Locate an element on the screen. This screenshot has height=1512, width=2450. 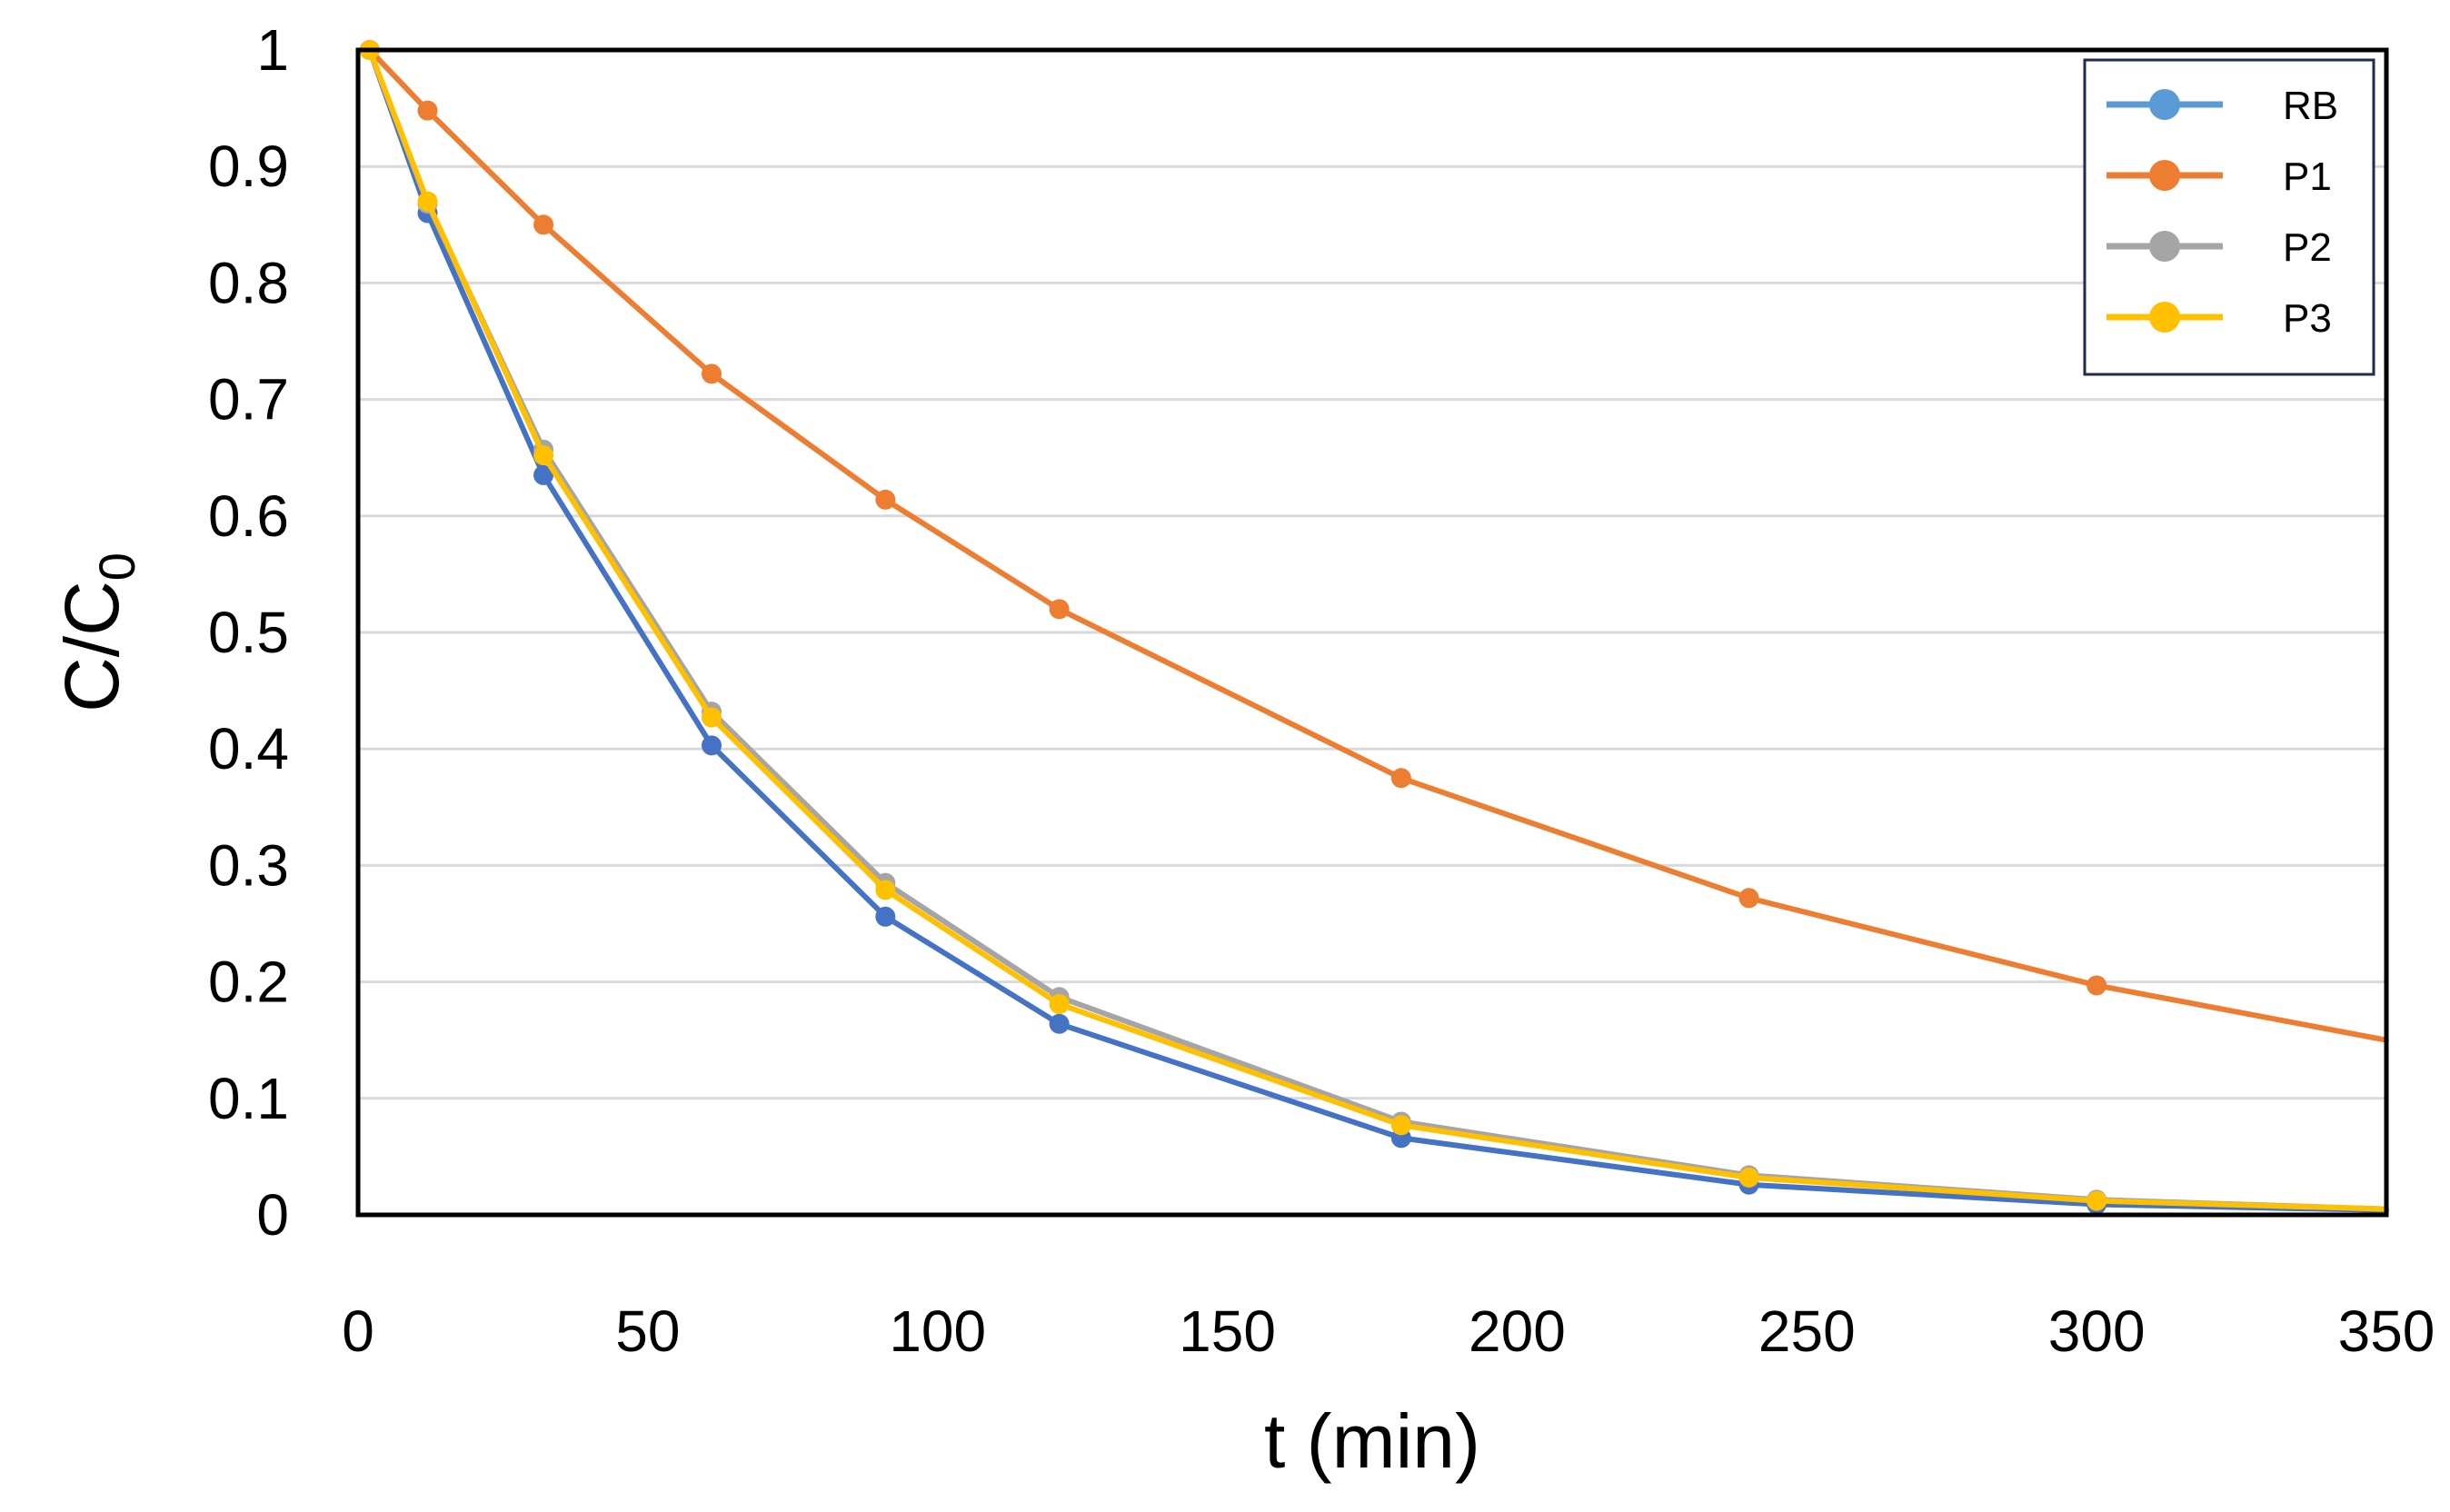
x-tick-label: 100 is located at coordinates (938, 1331).